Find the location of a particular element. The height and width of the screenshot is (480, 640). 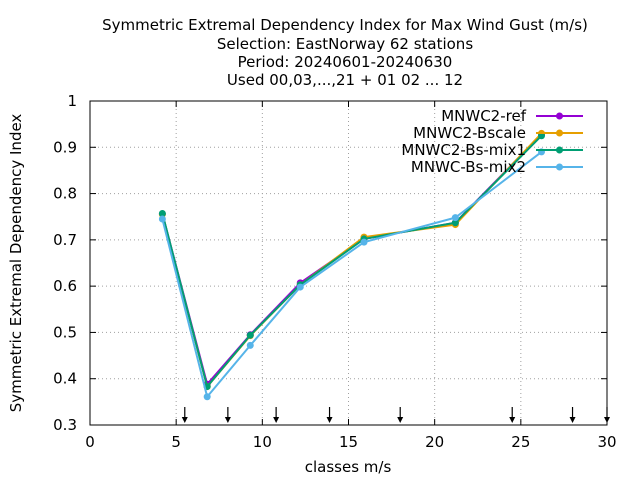

x-tick-label: 20 is located at coordinates (434, 442).